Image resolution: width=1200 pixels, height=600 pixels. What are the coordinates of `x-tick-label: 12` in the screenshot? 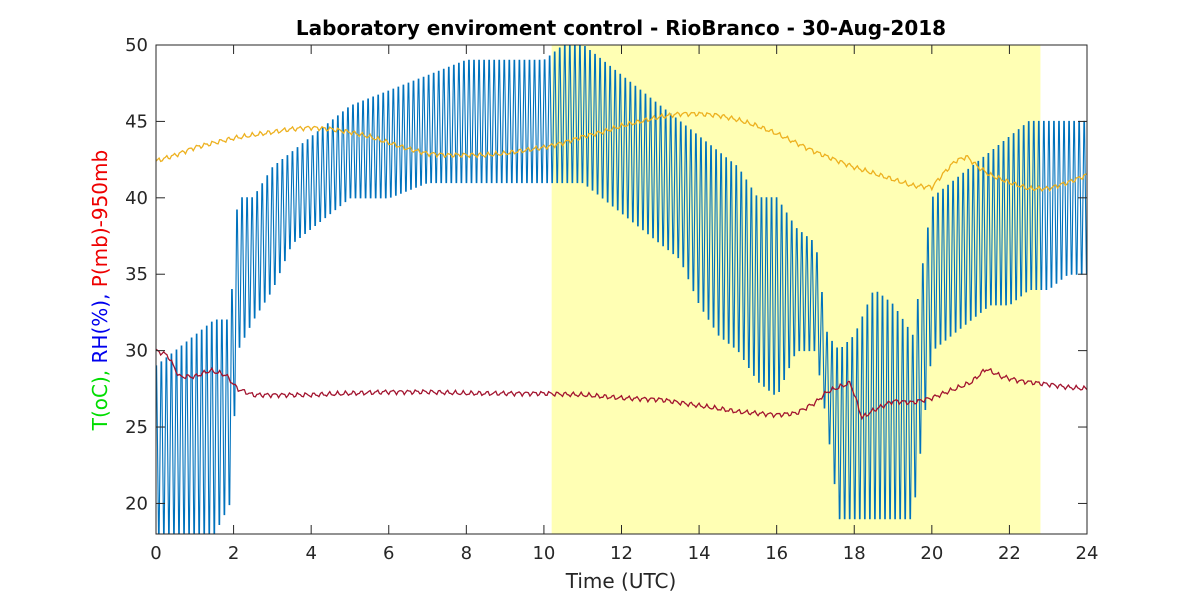 It's located at (621, 553).